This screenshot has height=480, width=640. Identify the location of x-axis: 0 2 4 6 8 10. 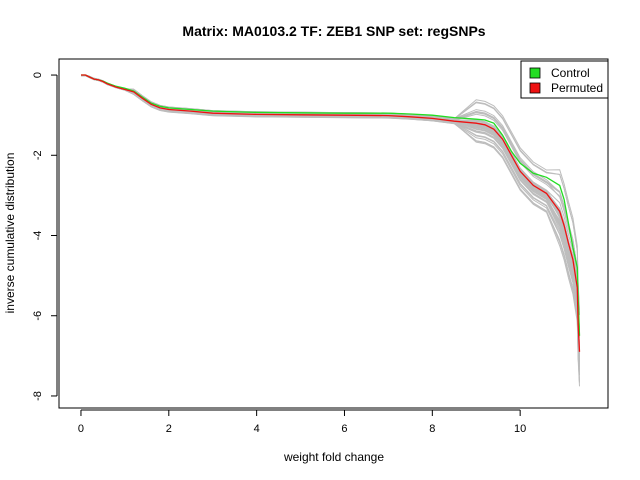
(302, 422).